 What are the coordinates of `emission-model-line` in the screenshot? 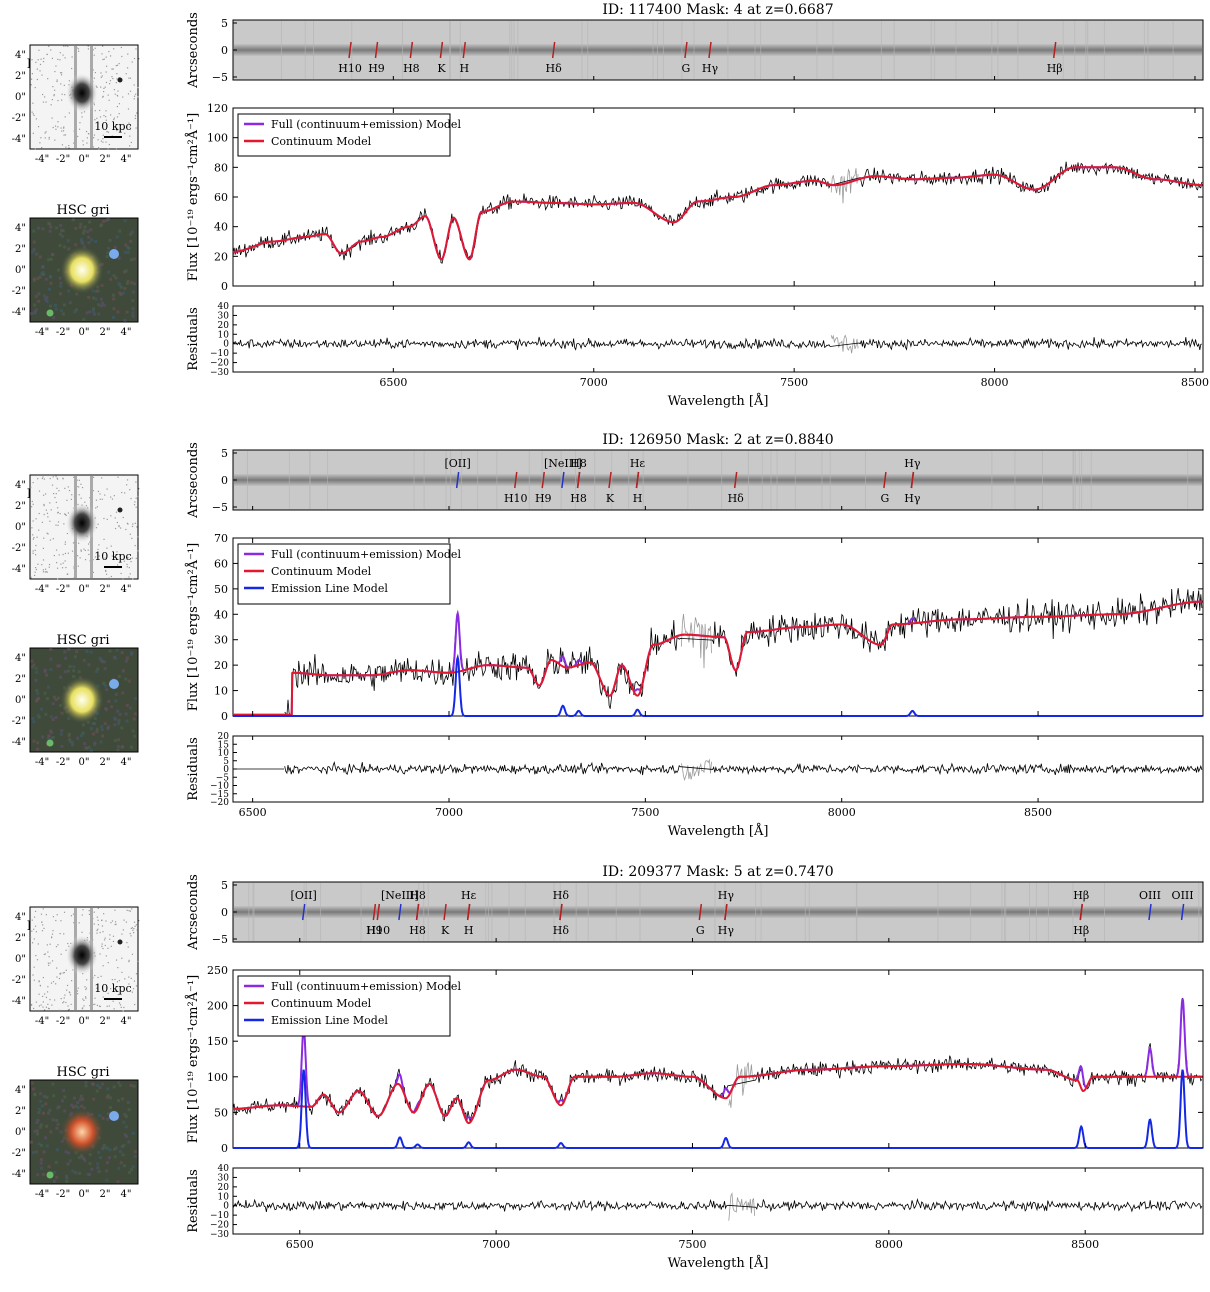 It's located at (718, 685).